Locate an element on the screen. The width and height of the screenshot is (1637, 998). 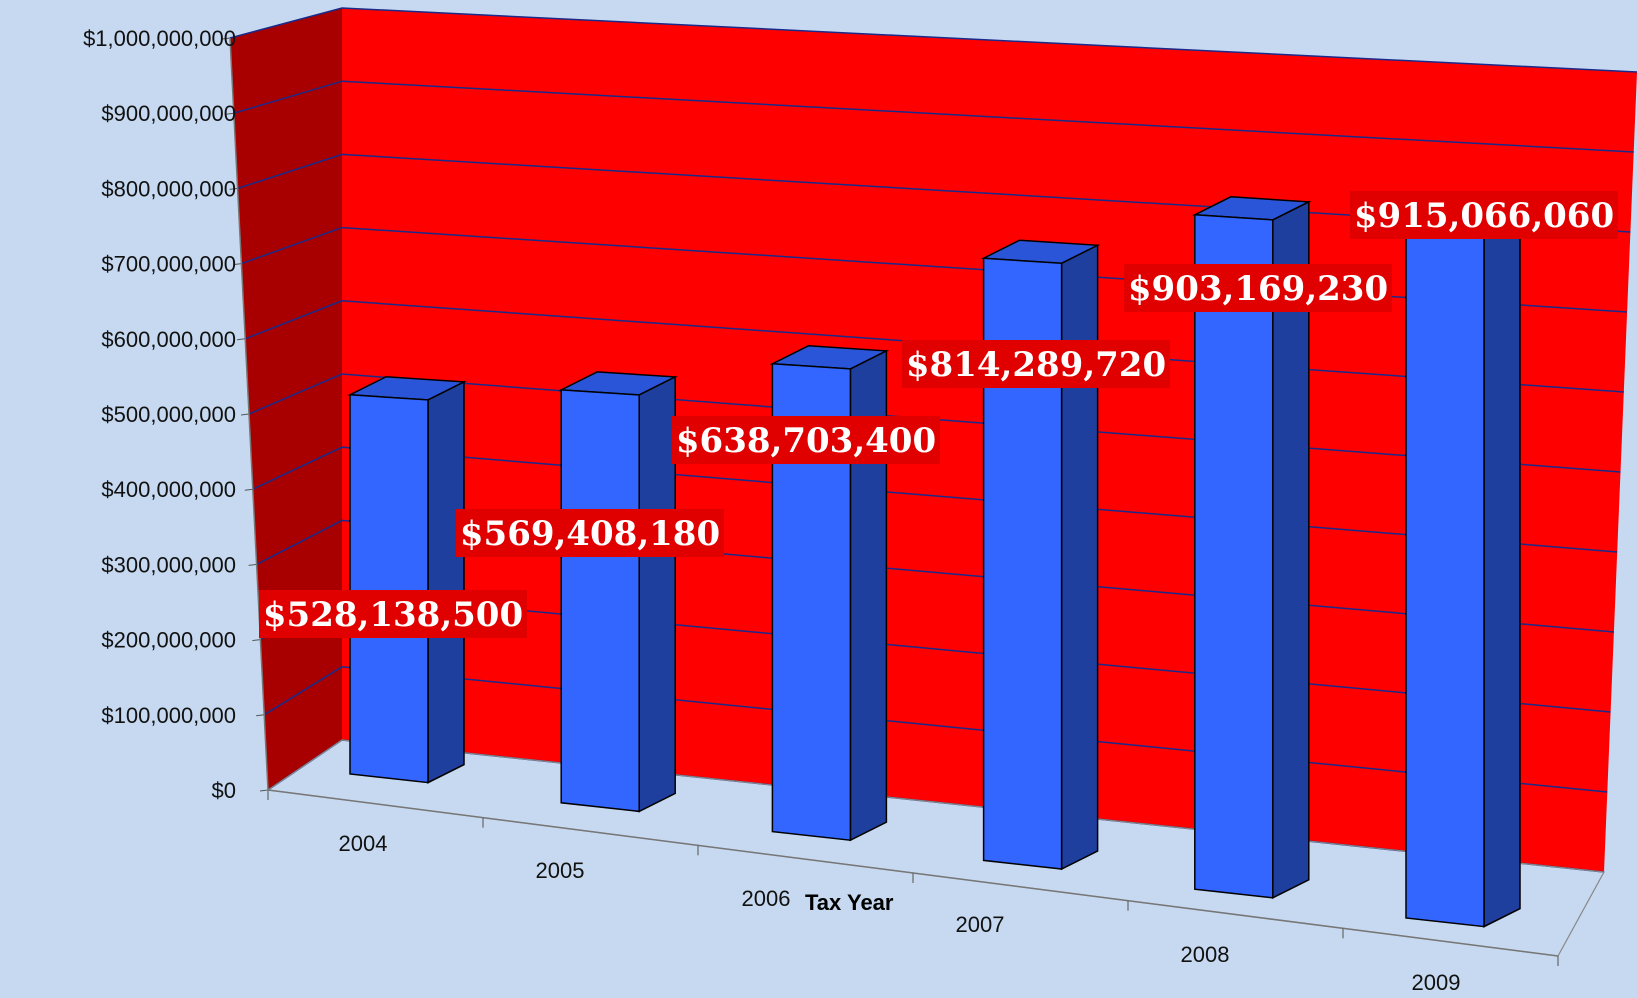
bar-2007 is located at coordinates (1040, 555).